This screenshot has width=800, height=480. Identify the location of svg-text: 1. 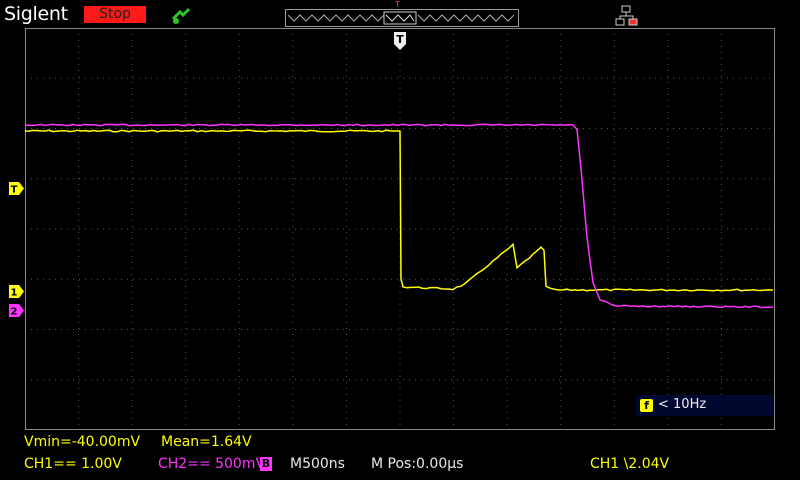
(14, 293).